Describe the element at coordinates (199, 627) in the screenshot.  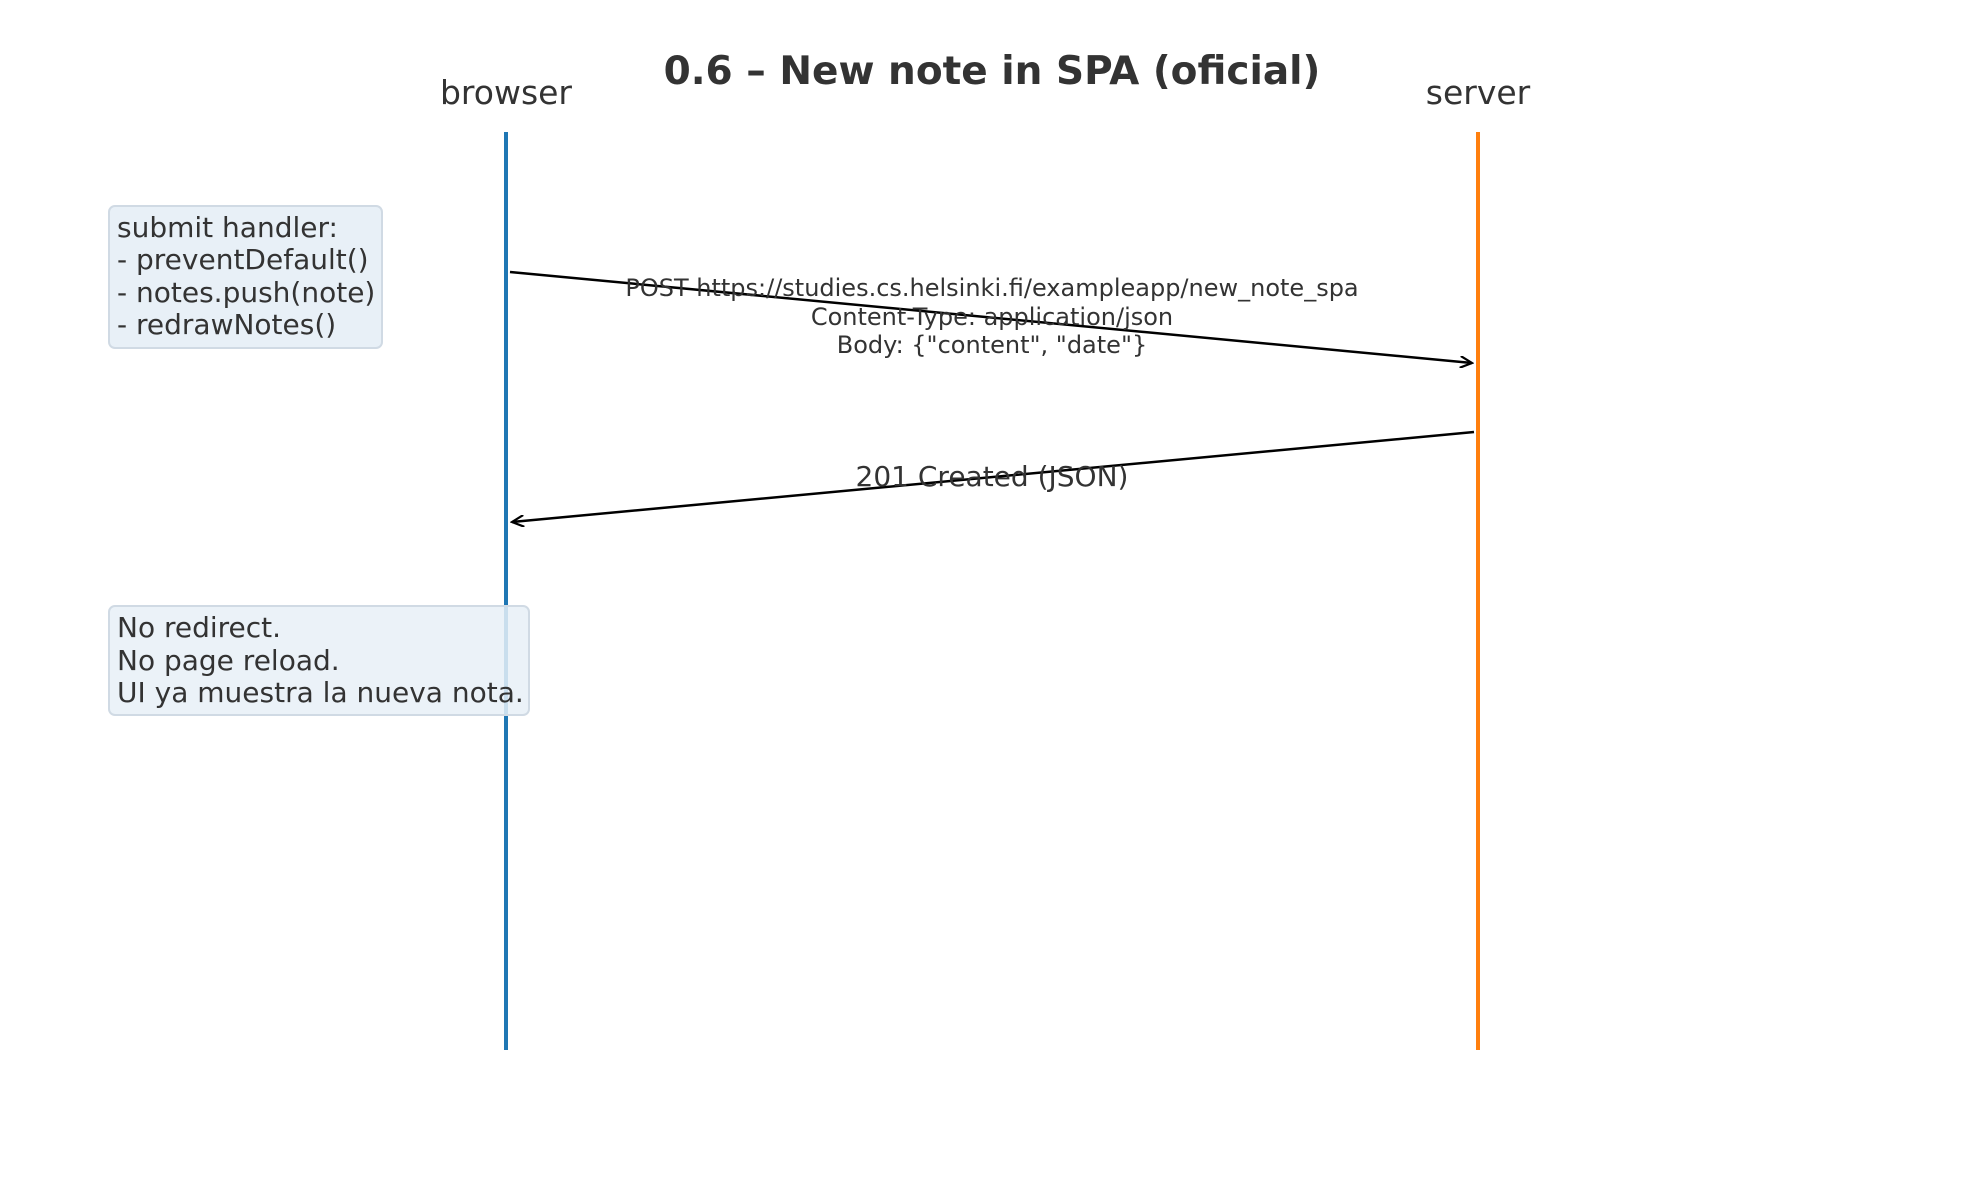
I see `note-line: No redirect.` at that location.